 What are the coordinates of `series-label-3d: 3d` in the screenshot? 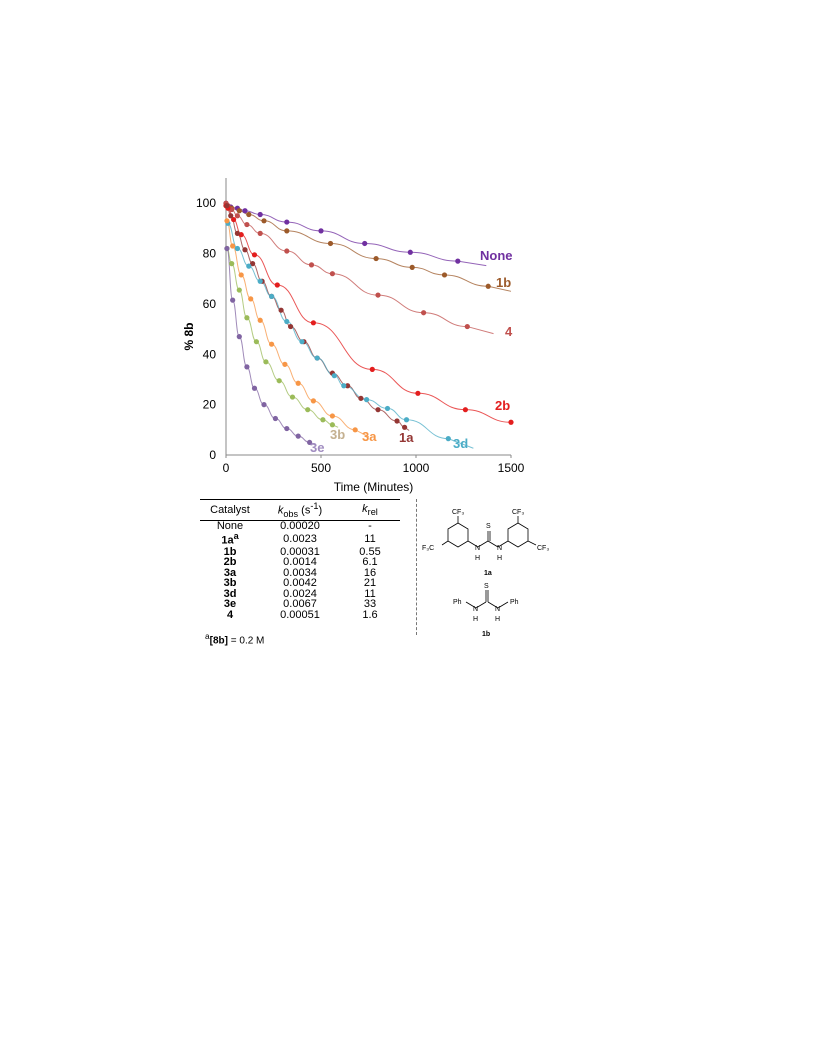 It's located at (460, 443).